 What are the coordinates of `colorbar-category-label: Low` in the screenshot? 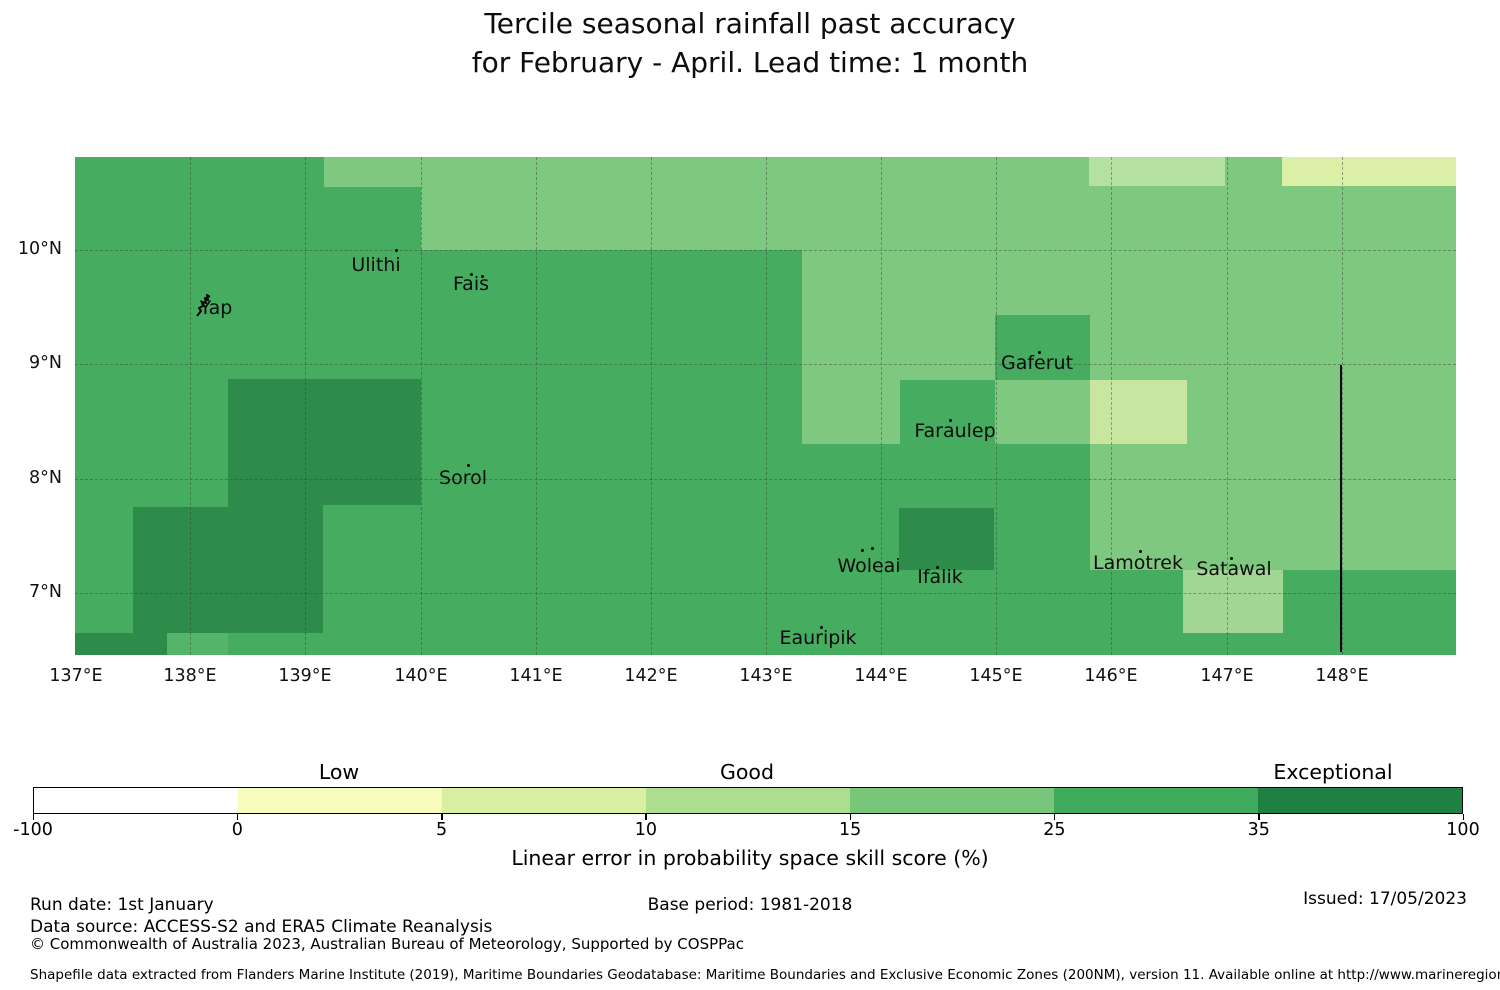 It's located at (339, 772).